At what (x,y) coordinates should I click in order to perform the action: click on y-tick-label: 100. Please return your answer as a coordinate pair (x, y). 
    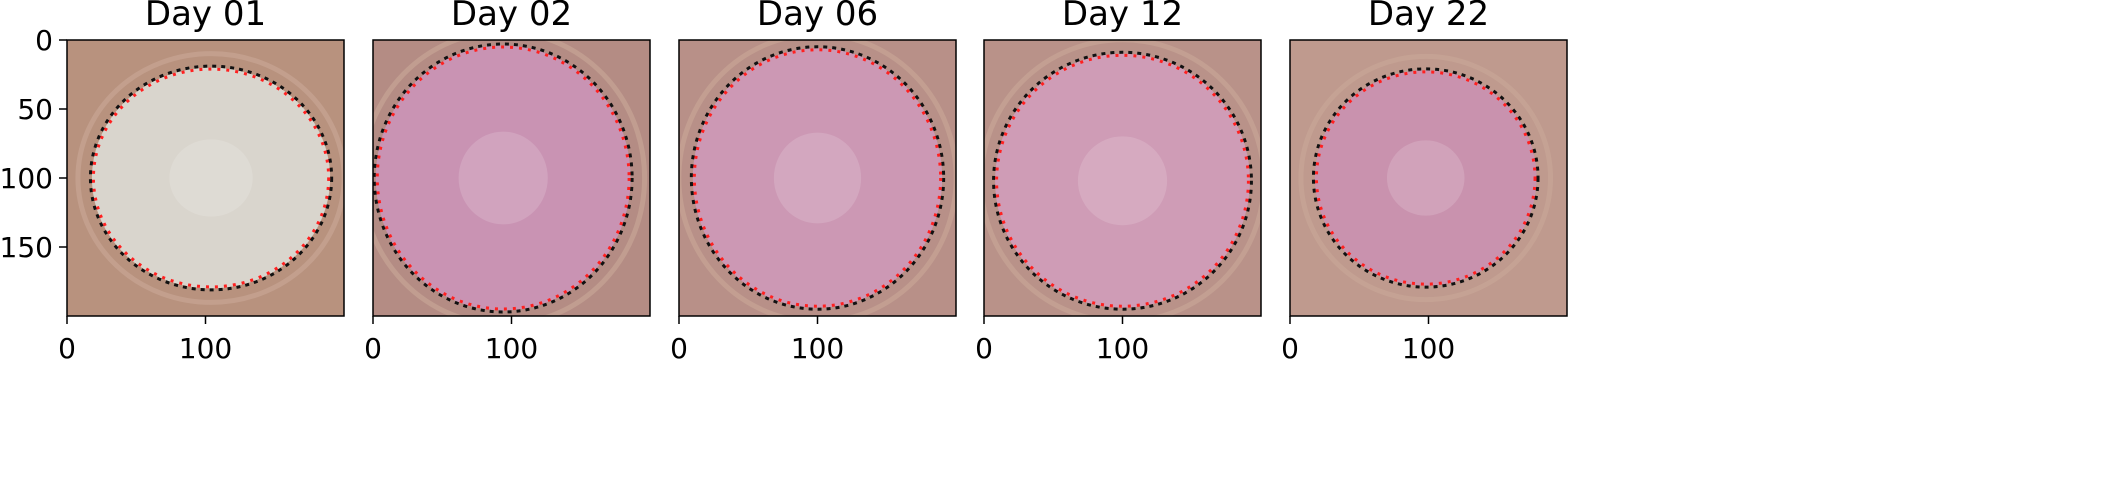
    Looking at the image, I should click on (26, 178).